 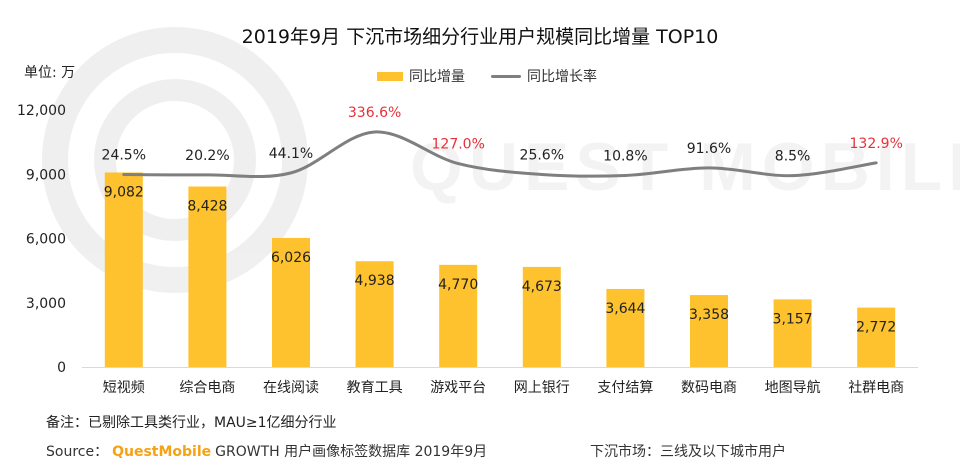 I want to click on y-tick-label: 0, so click(x=61, y=368).